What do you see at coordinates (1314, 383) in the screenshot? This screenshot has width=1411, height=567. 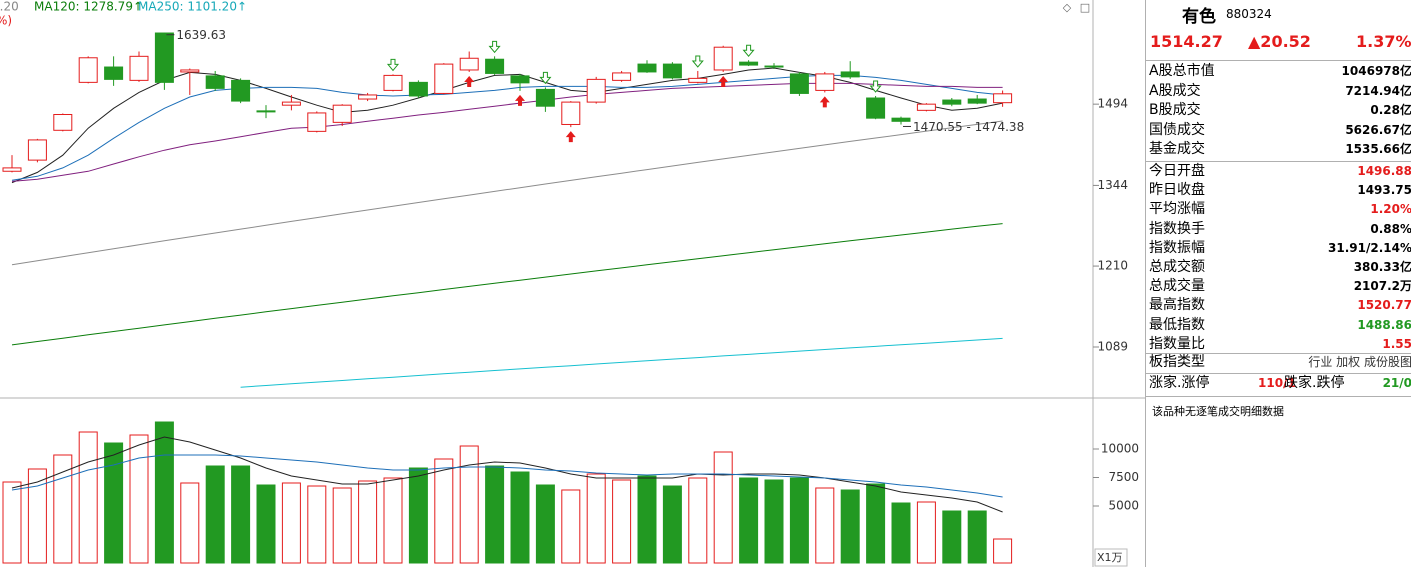 I see `down-label: 跌家.跌停` at bounding box center [1314, 383].